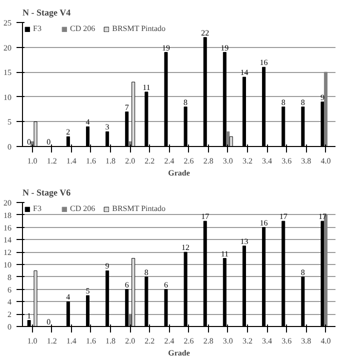 Image resolution: width=342 pixels, height=362 pixels. What do you see at coordinates (205, 33) in the screenshot?
I see `data-label: 22` at bounding box center [205, 33].